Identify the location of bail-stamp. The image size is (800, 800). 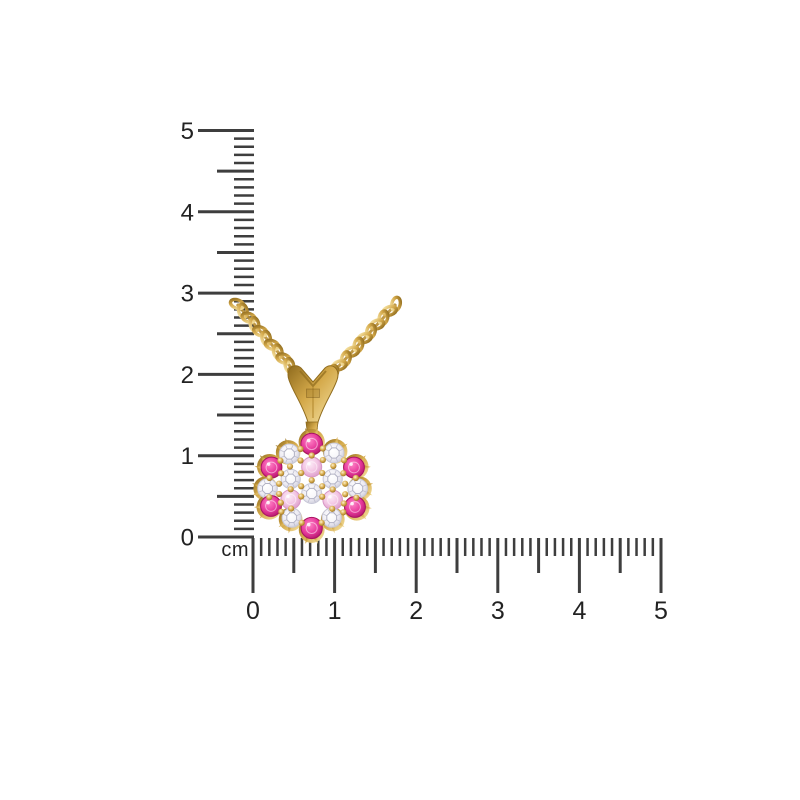
(313, 393).